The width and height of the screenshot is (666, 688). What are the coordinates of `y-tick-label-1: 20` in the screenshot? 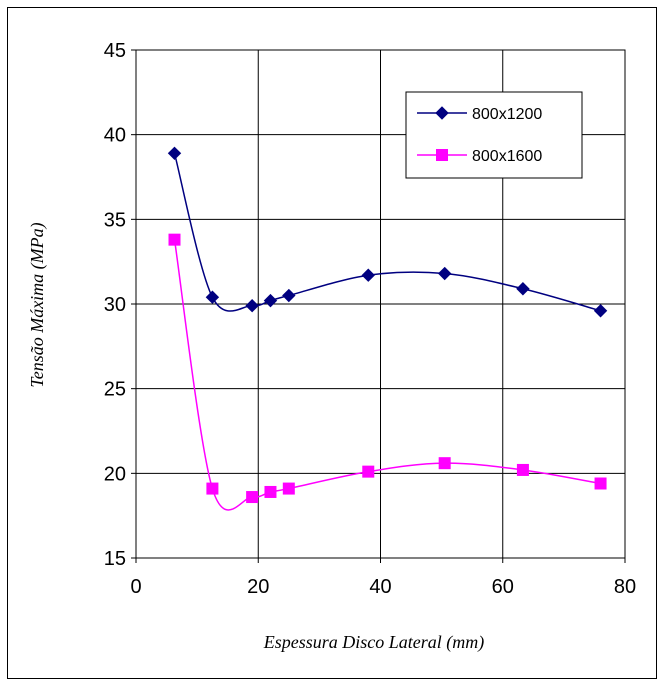 It's located at (115, 474).